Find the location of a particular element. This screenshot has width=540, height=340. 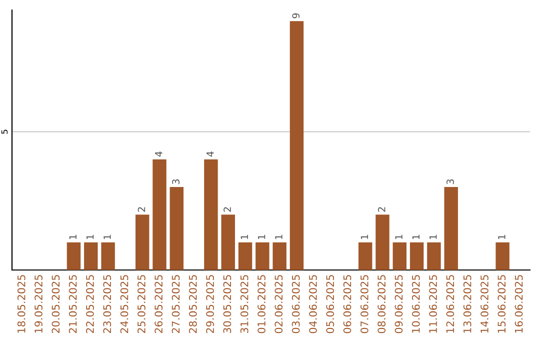

x-tick-label: 04.06.2025 is located at coordinates (313, 304).